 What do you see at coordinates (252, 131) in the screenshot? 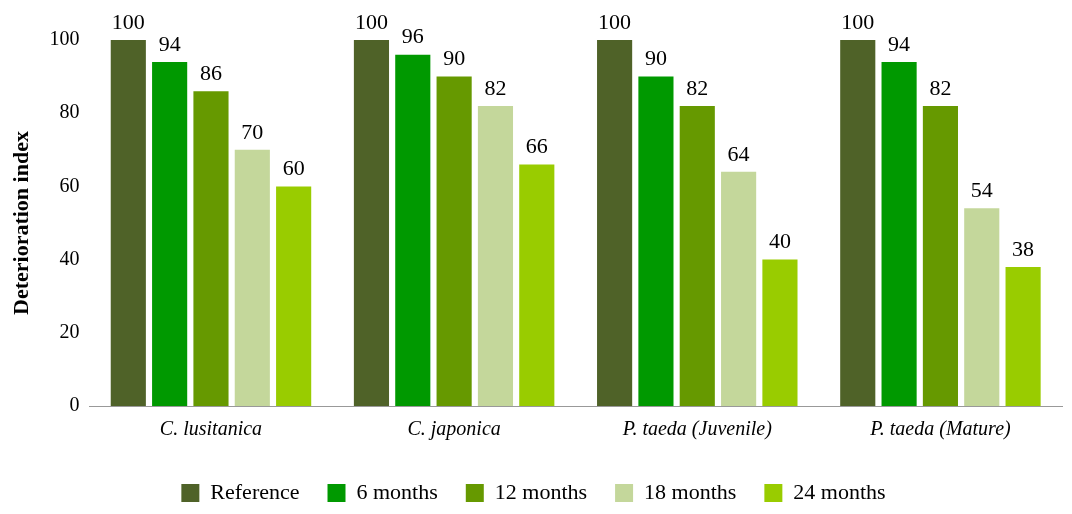
I see `data-label: 70` at bounding box center [252, 131].